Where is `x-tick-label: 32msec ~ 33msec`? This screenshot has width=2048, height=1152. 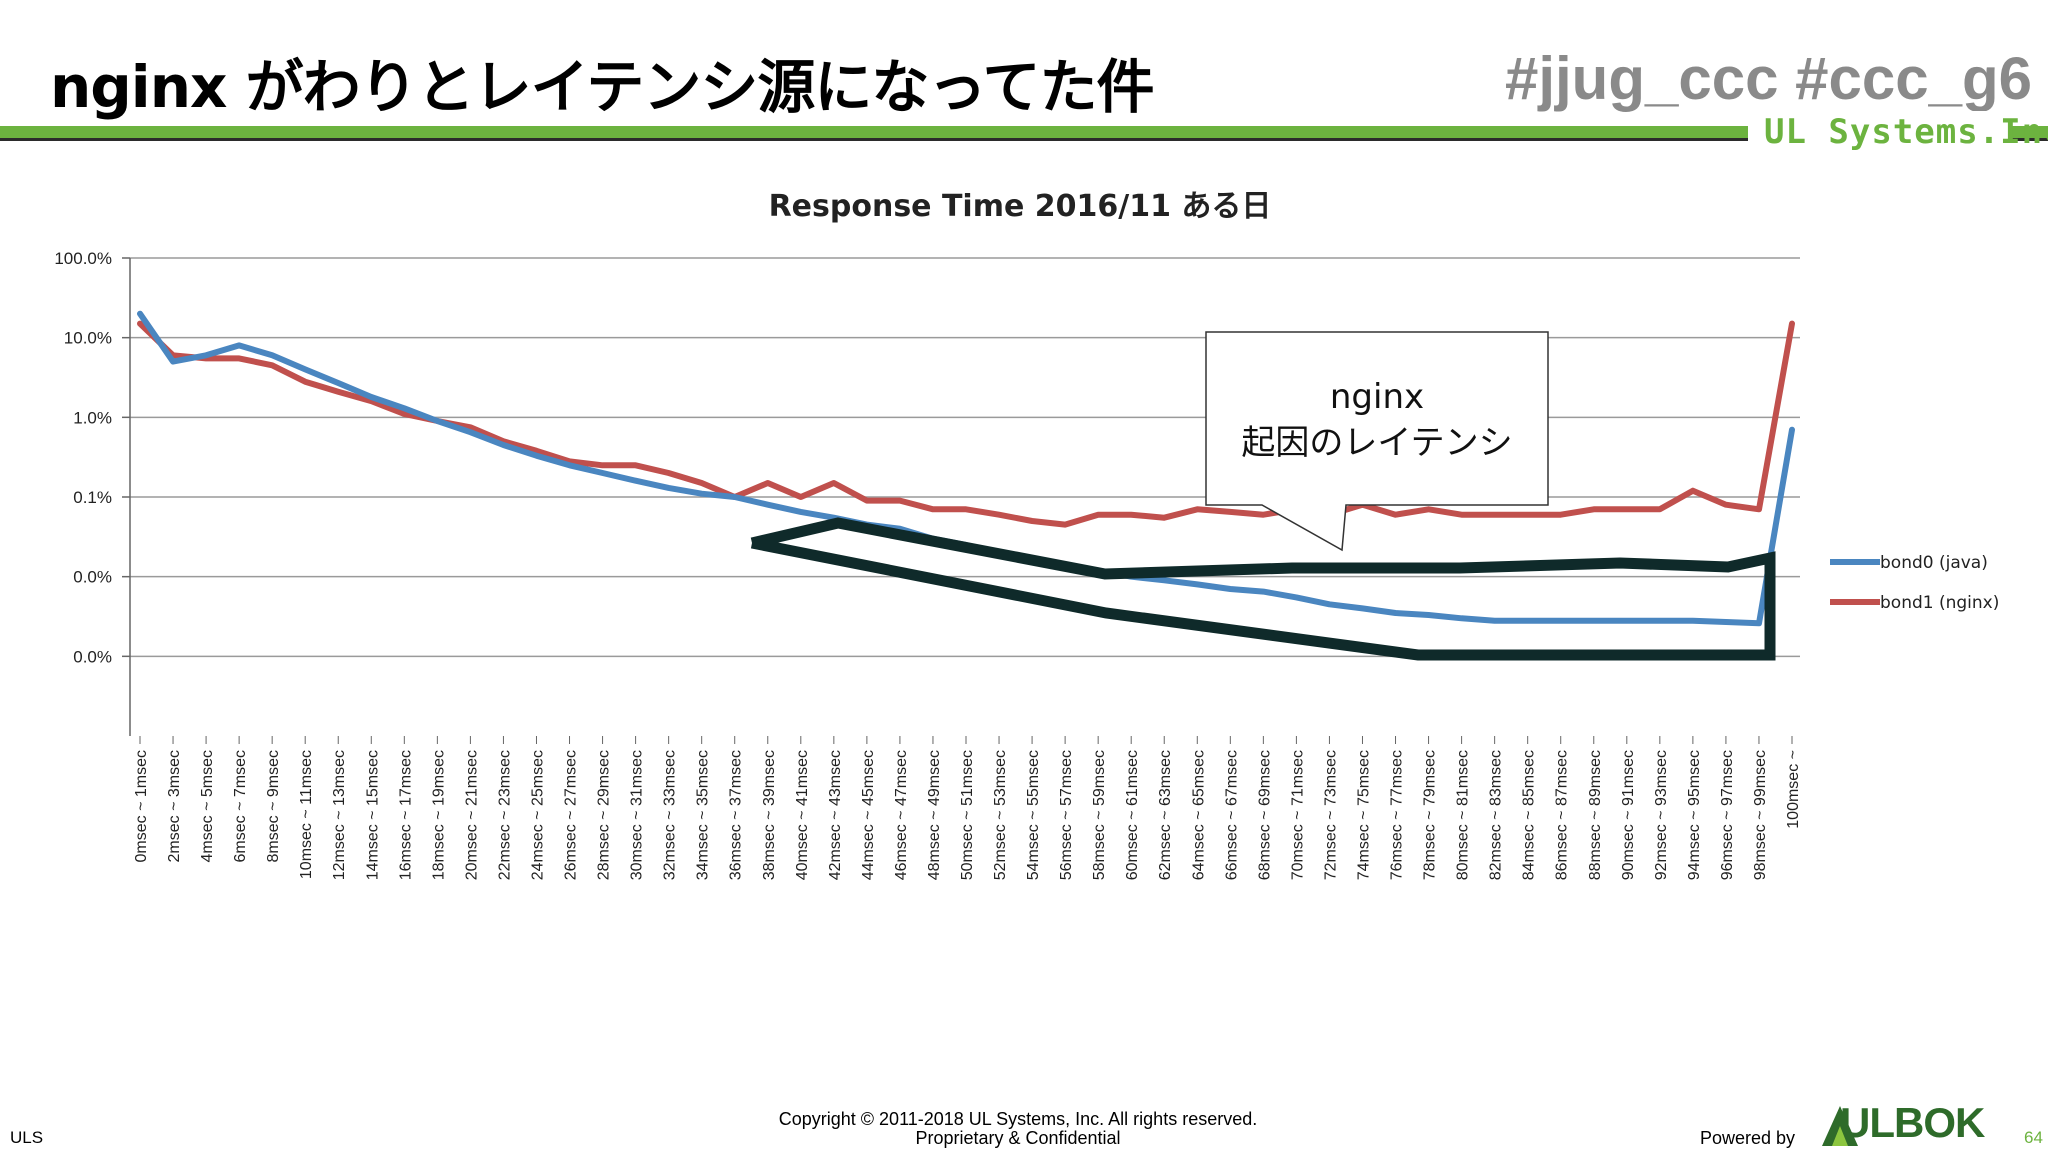
x-tick-label: 32msec ~ 33msec is located at coordinates (670, 815).